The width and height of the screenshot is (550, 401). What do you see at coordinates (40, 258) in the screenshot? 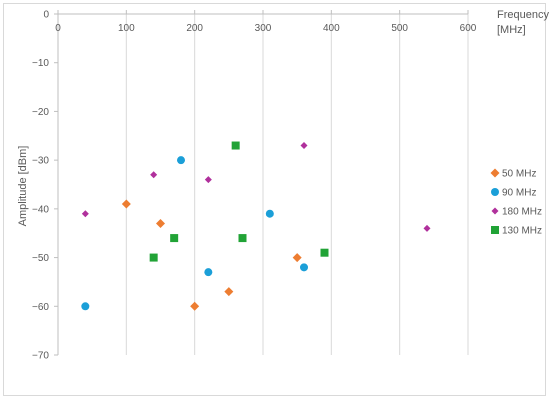
I see `y-tick-label: −50` at bounding box center [40, 258].